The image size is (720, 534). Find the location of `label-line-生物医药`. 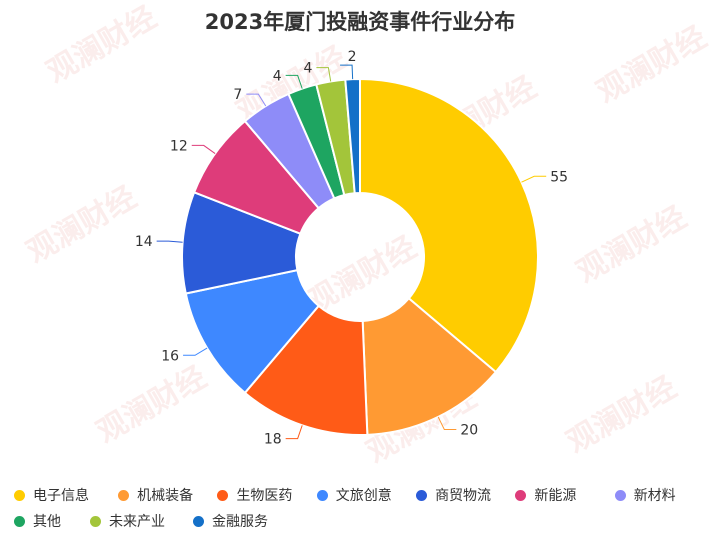

label-line-生物医药 is located at coordinates (294, 432).